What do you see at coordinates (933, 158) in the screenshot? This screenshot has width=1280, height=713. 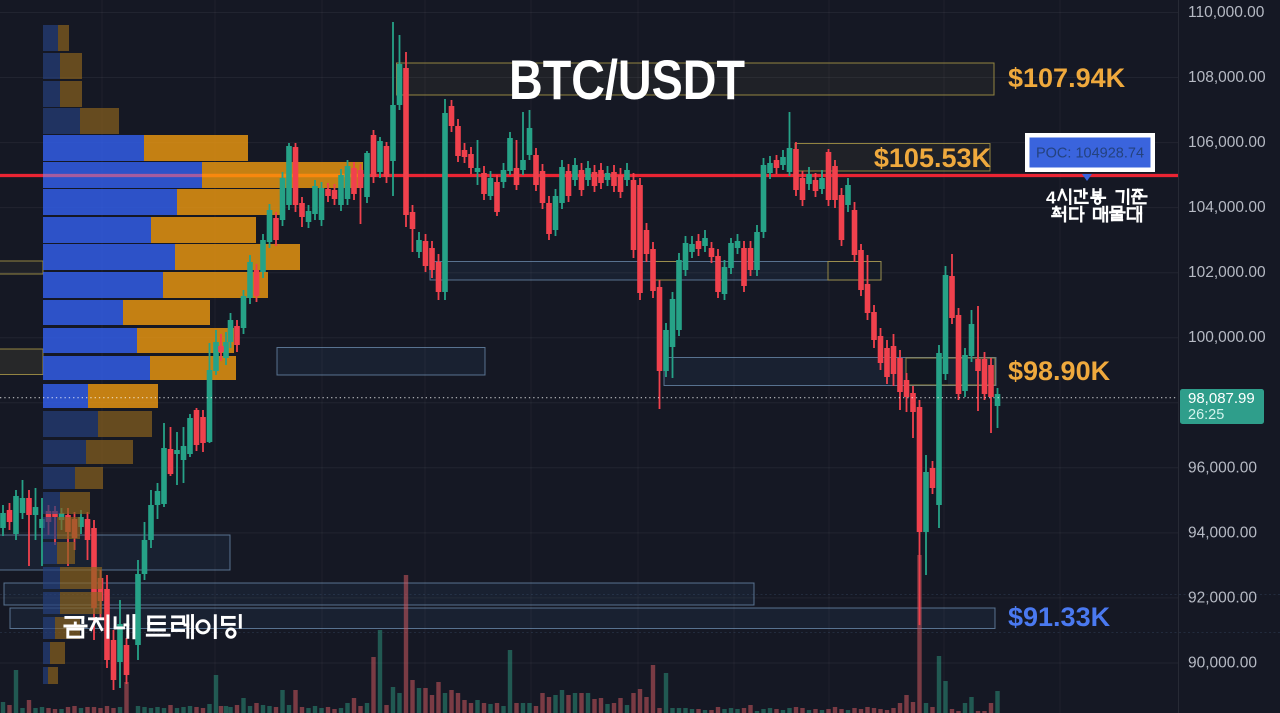 I see `svg-text: $105.53K` at bounding box center [933, 158].